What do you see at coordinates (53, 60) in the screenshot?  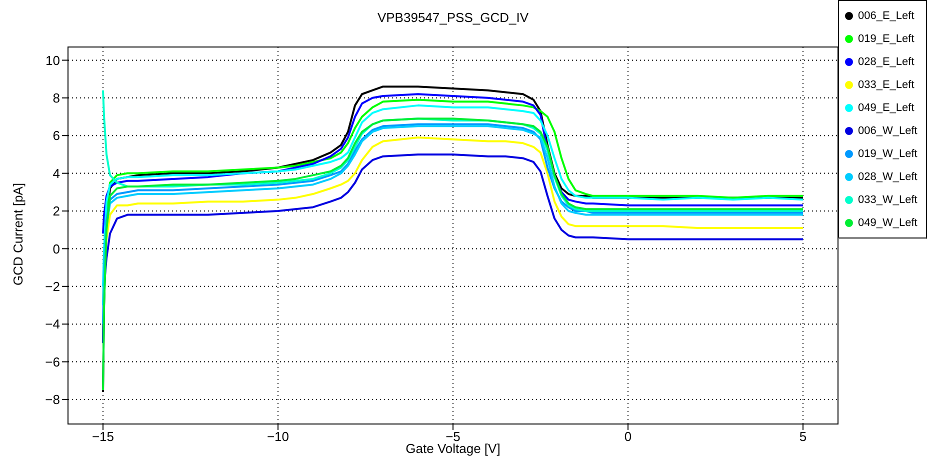 I see `y-tick-label: 10` at bounding box center [53, 60].